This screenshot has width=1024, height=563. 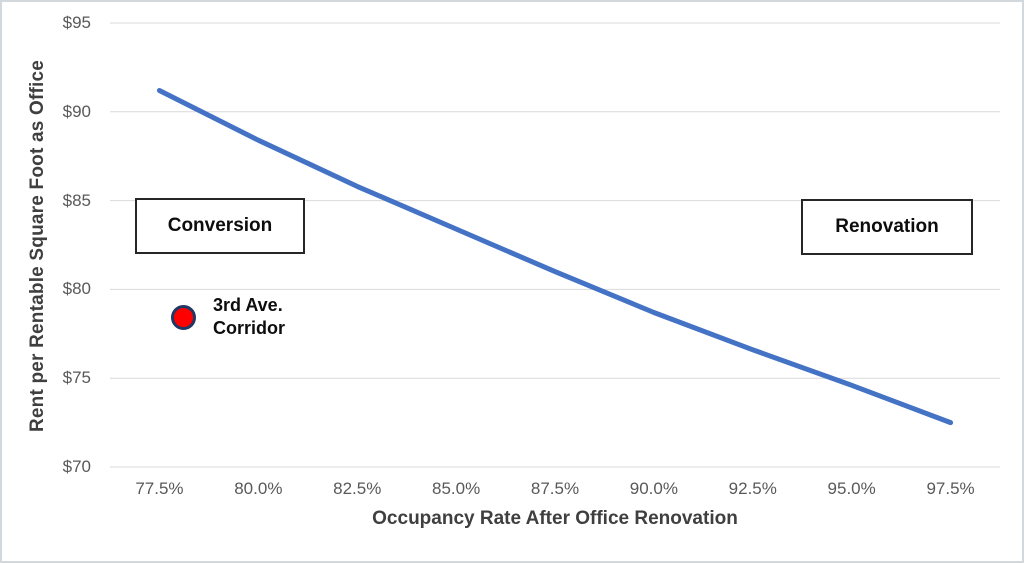 What do you see at coordinates (752, 488) in the screenshot?
I see `x-tick-label: 92.5%` at bounding box center [752, 488].